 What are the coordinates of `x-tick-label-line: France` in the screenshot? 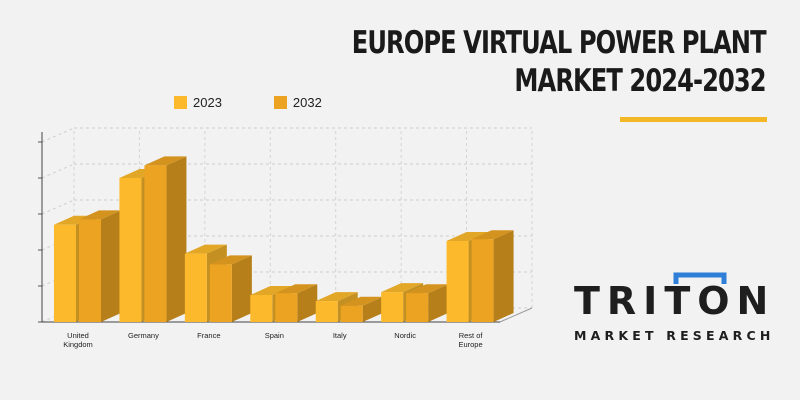 It's located at (208, 335).